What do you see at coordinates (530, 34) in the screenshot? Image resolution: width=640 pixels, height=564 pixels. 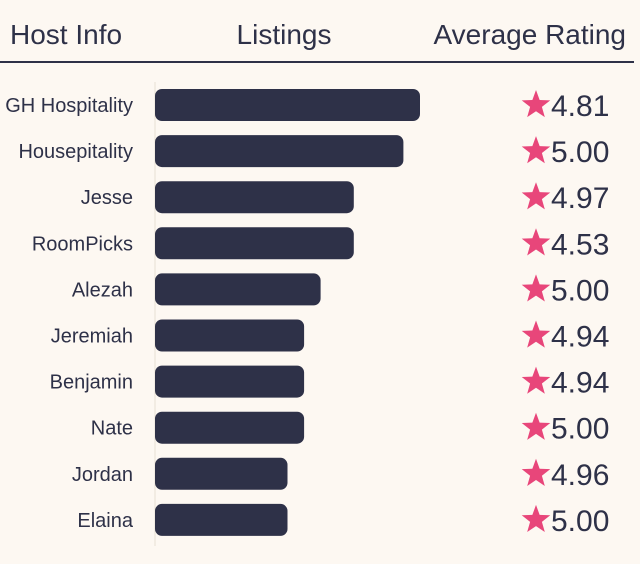 I see `header-average-rating: Average Rating` at bounding box center [530, 34].